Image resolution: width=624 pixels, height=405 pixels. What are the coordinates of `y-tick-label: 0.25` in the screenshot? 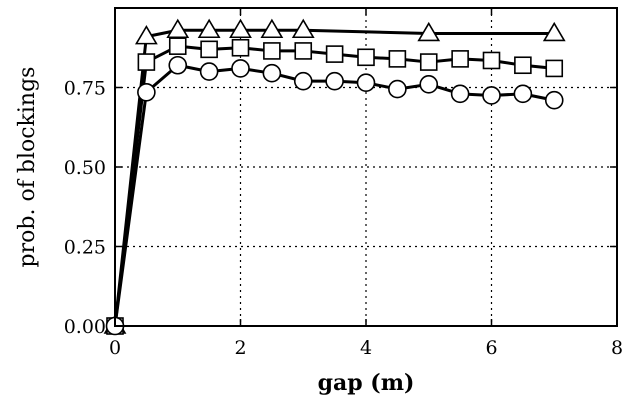 It's located at (85, 248).